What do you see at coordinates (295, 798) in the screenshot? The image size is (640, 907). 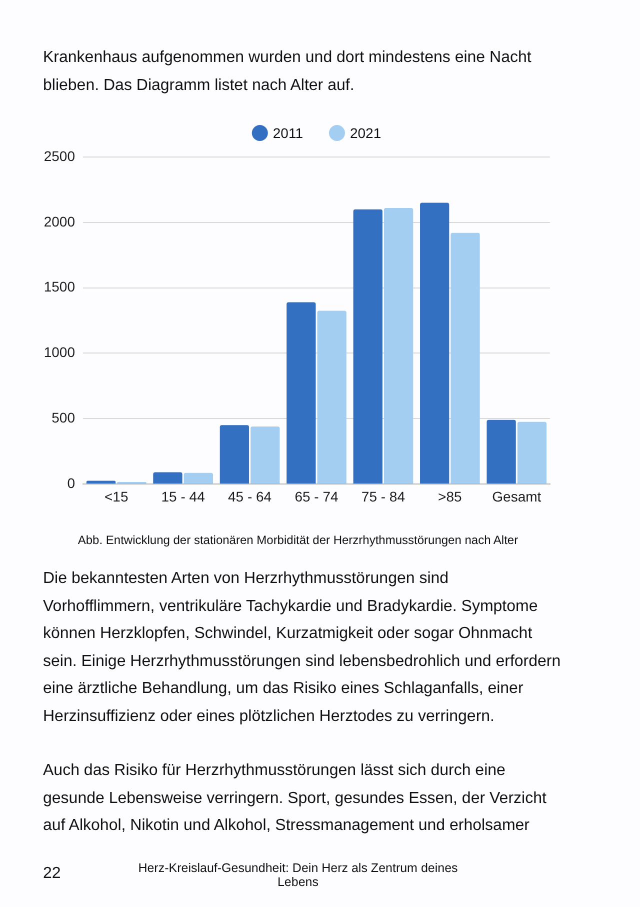 I see `text: Auch das Risiko für Herzrhythmusstörungen lässt sich durch eine gesunde Lebensweise verringern. Sport, gesundes Essen, der Verzicht auf Alkohol, Nikotin und Alkohol, Stressmanagement und erholsamer` at bounding box center [295, 798].